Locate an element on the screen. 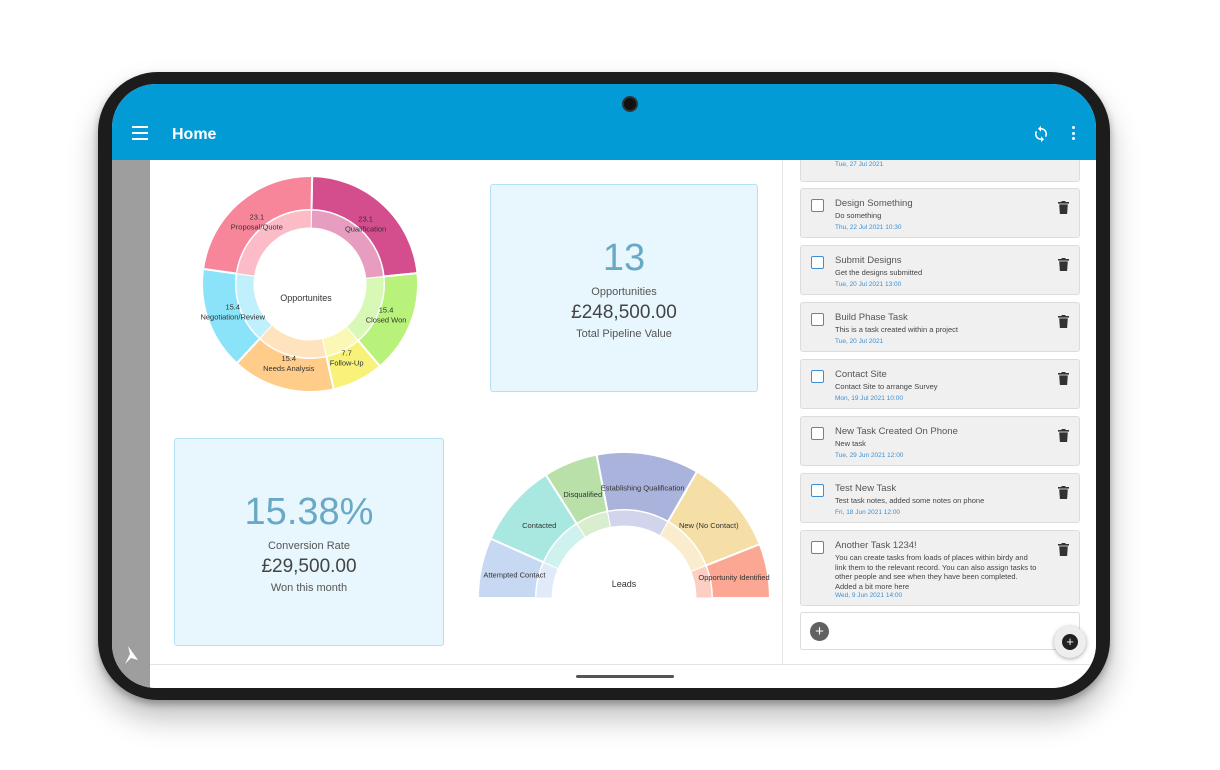 Image resolution: width=1220 pixels, height=770 pixels. menu-icon is located at coordinates (140, 133).